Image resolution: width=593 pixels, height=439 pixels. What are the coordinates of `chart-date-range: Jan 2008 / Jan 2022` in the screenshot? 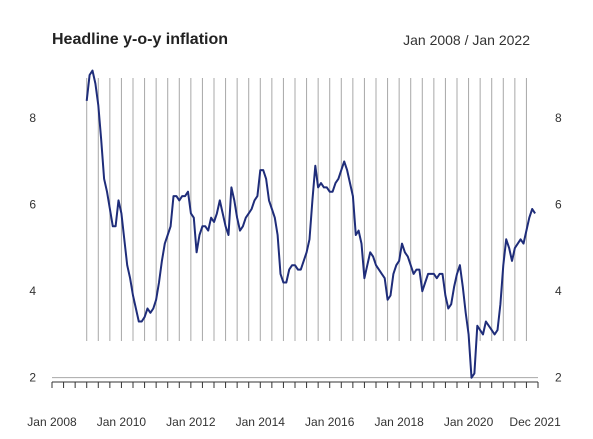 It's located at (466, 40).